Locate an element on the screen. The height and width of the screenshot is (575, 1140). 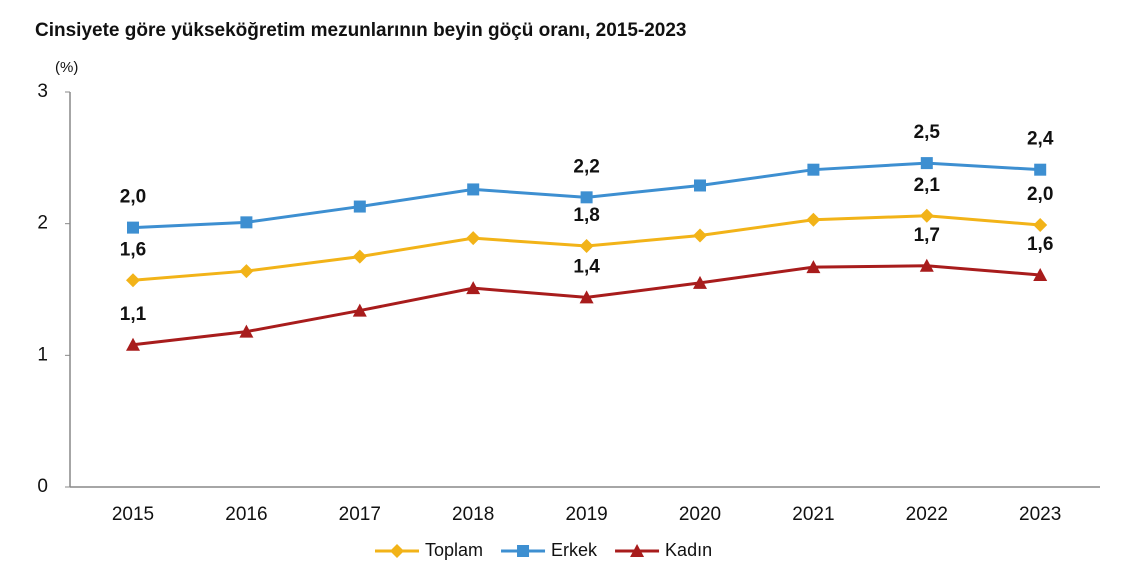
x-tick-label: 2019 is located at coordinates (586, 514).